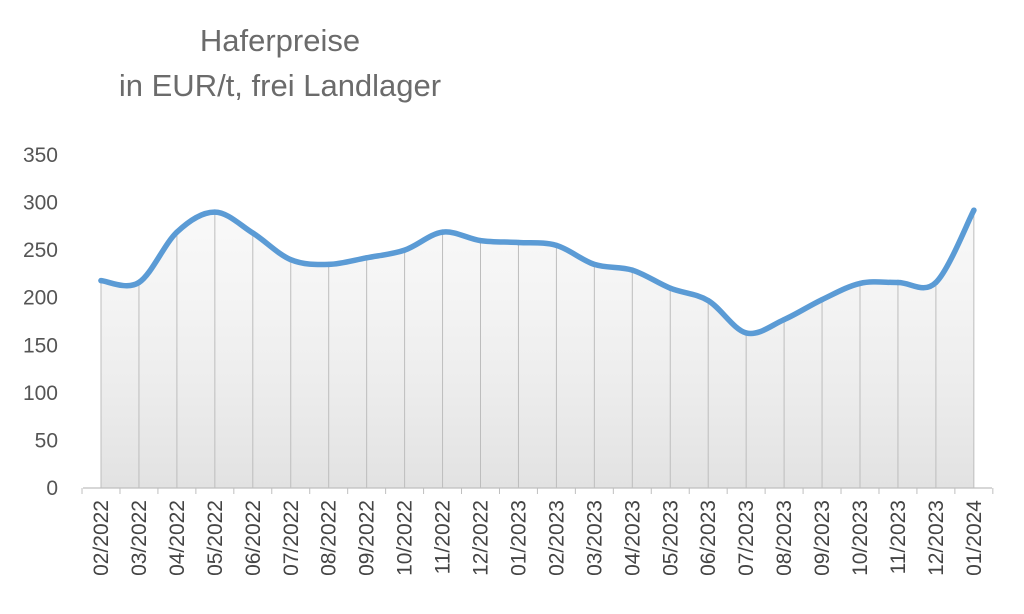 The height and width of the screenshot is (614, 1024). What do you see at coordinates (822, 538) in the screenshot?
I see `x-tick-label: 09/2023` at bounding box center [822, 538].